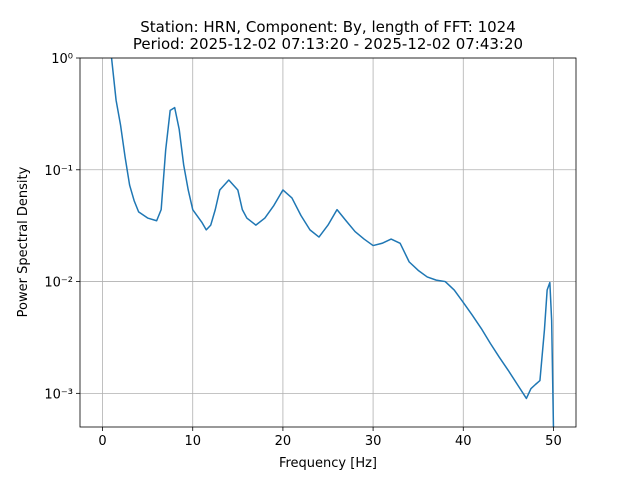 The height and width of the screenshot is (480, 640). Describe the element at coordinates (58, 394) in the screenshot. I see `y-tick-label: 10⁻³` at that location.